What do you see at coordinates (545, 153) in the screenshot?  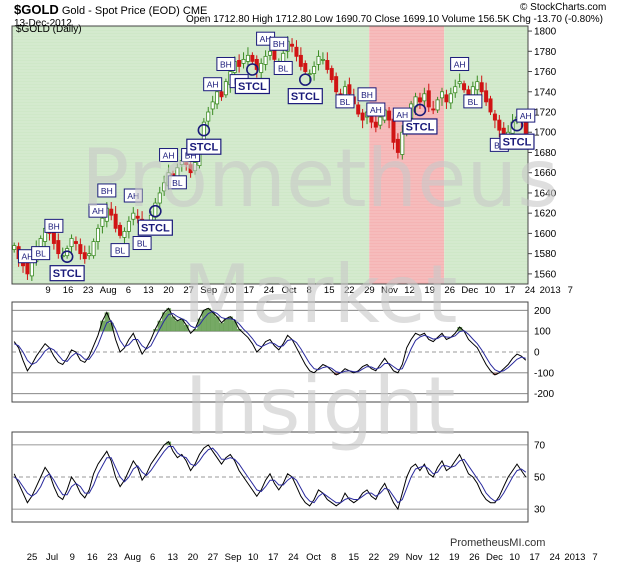 I see `price-tick-label: 1680` at bounding box center [545, 153].